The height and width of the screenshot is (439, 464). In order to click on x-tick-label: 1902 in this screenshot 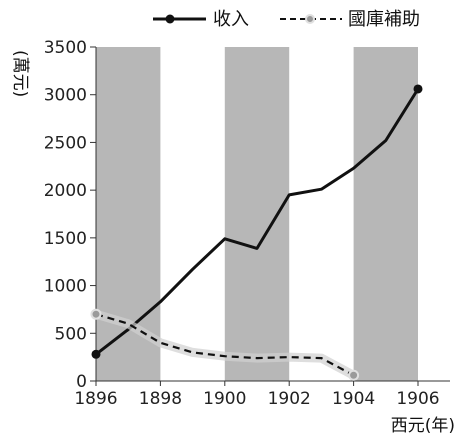, I will do `click(289, 399)`.